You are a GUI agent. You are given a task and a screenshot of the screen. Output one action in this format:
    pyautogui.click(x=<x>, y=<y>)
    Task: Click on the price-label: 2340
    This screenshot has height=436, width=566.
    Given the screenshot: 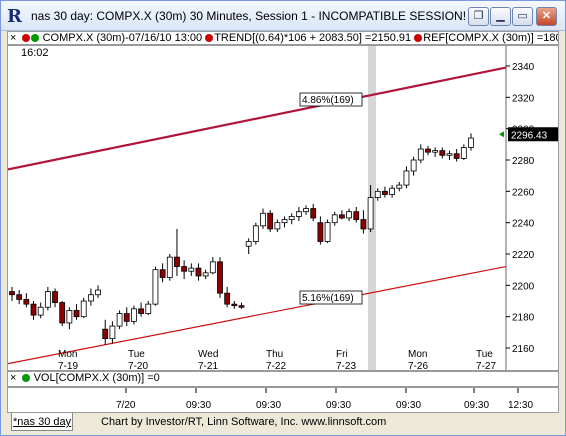 What is the action you would take?
    pyautogui.click(x=523, y=67)
    